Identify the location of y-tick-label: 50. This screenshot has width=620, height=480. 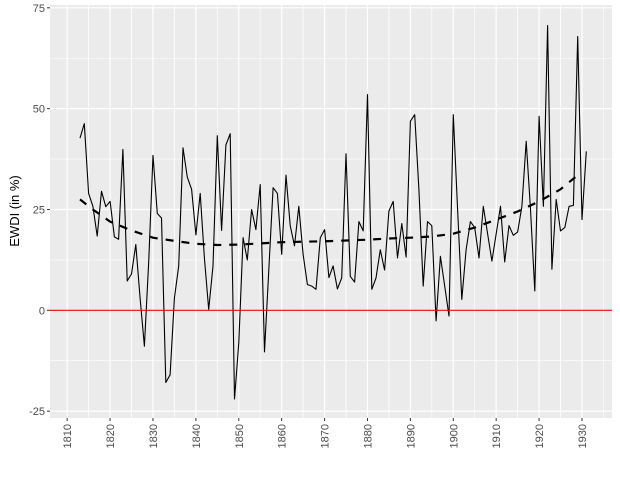
(39, 110).